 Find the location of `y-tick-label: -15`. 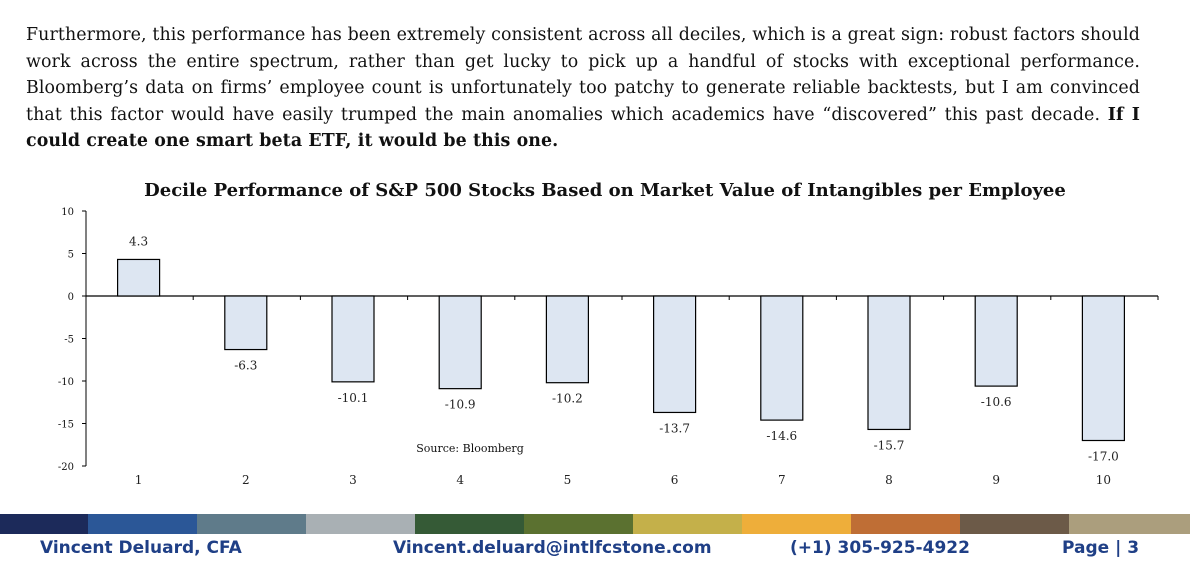

y-tick-label: -15 is located at coordinates (66, 425).